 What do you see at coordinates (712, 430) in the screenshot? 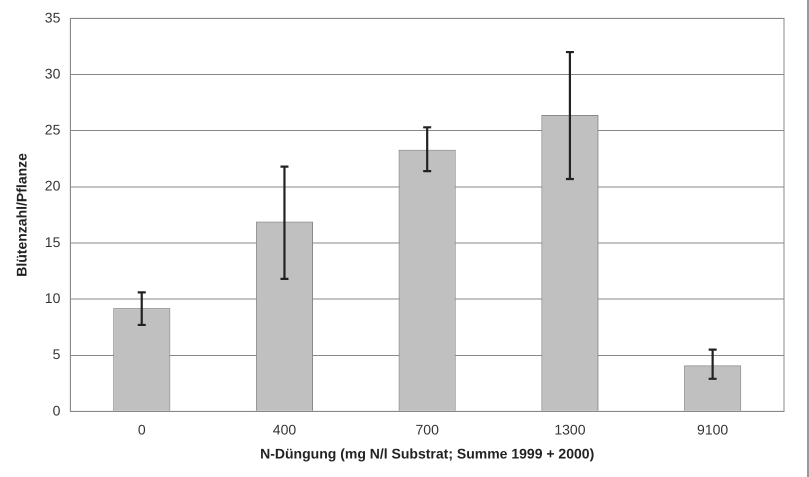
I see `x-tick-label: 9100` at bounding box center [712, 430].